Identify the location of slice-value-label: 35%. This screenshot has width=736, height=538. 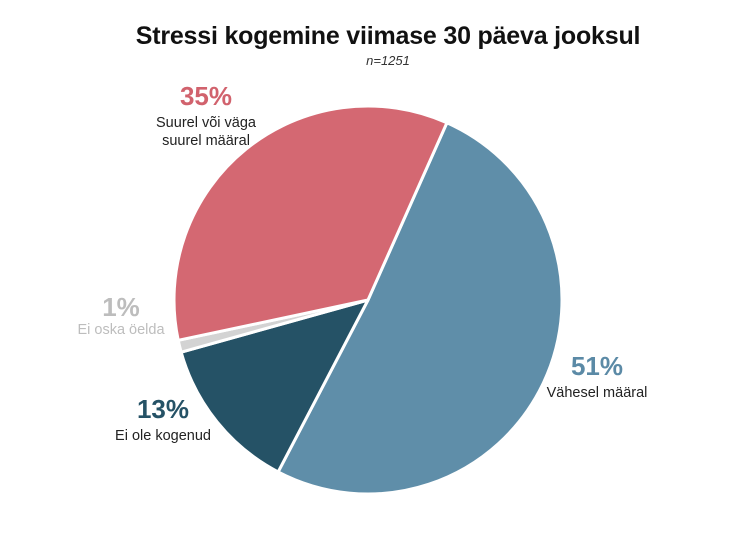
(206, 96).